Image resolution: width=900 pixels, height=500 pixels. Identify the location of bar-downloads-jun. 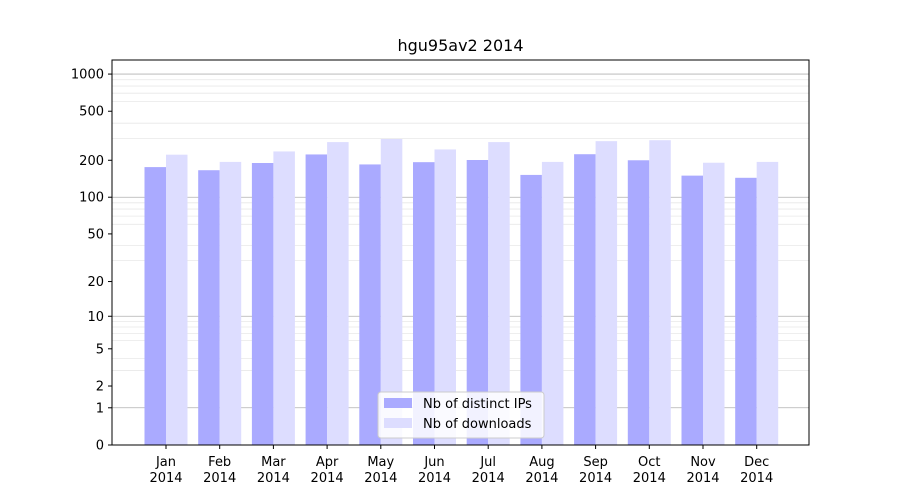
(445, 297).